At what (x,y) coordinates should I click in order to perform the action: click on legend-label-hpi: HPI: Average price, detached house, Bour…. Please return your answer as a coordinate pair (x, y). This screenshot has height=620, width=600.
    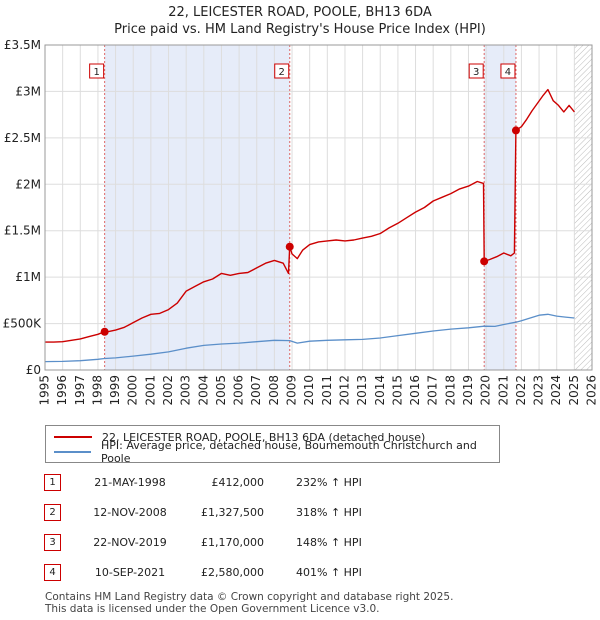
    Looking at the image, I should click on (288, 452).